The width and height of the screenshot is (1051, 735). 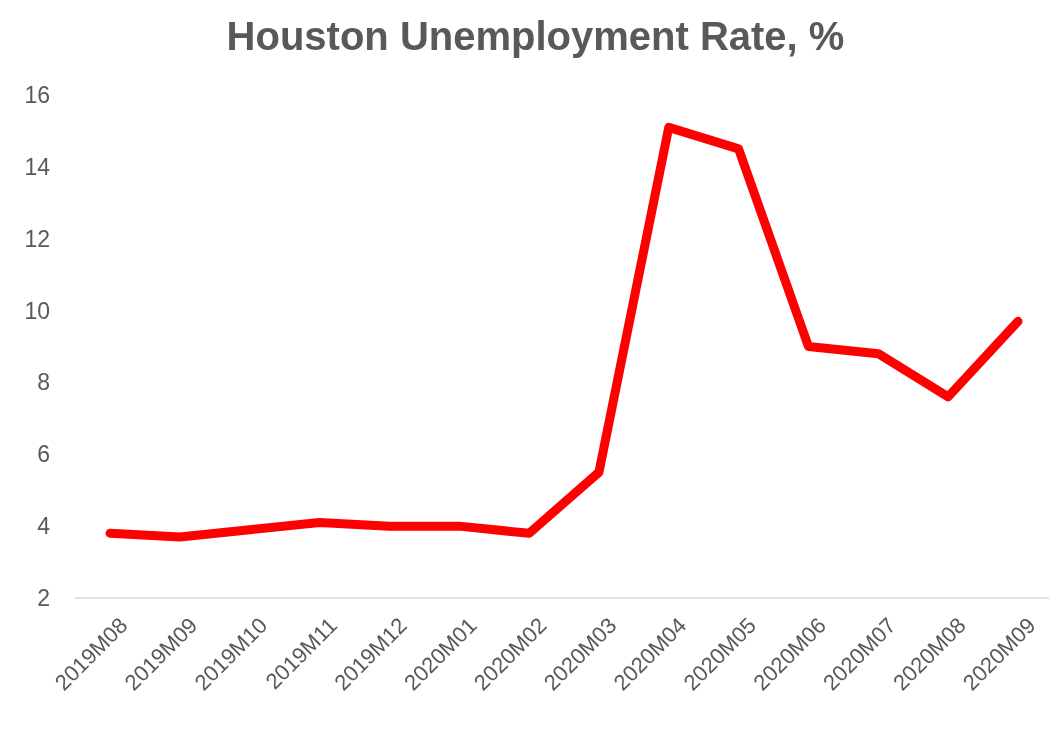 I want to click on y-tick-label: 2, so click(x=43, y=598).